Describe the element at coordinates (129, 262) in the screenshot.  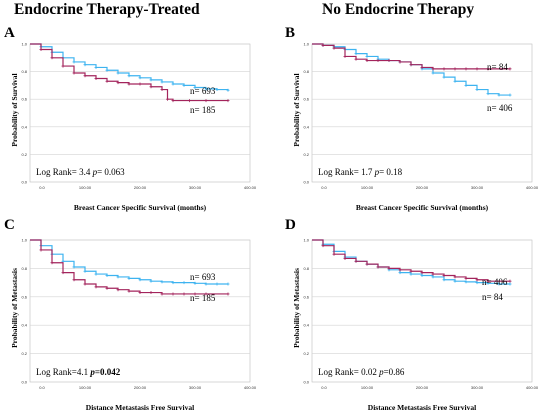
I see `survival-curve-blue` at that location.